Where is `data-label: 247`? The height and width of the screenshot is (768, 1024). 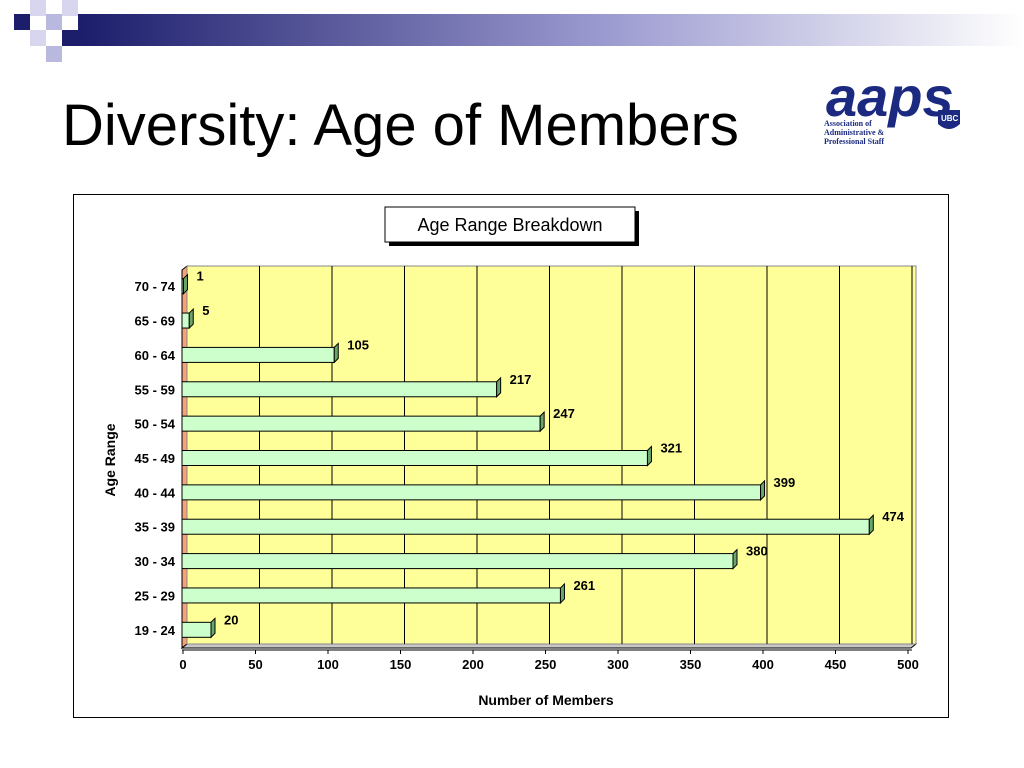
data-label: 247 is located at coordinates (564, 413).